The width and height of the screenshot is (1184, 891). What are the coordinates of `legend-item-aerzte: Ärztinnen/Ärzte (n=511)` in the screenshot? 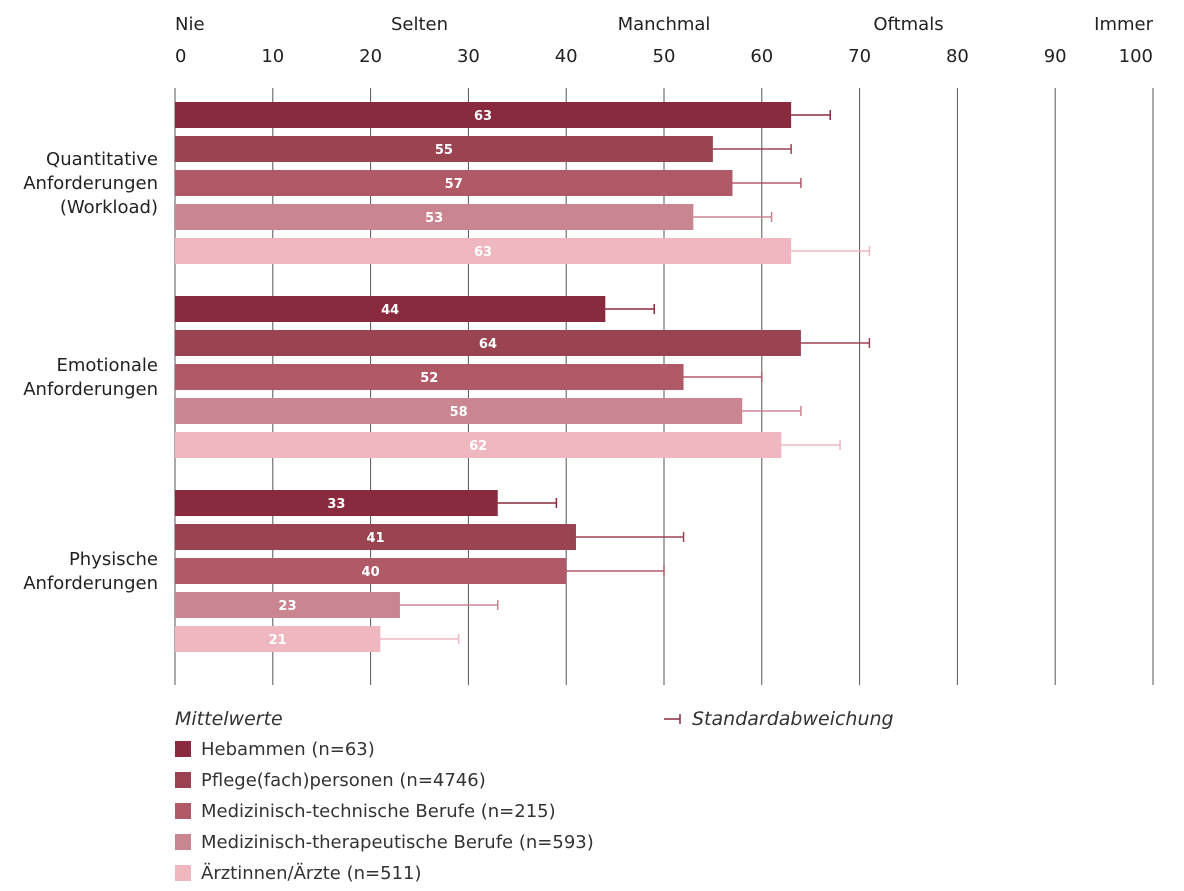 It's located at (384, 873).